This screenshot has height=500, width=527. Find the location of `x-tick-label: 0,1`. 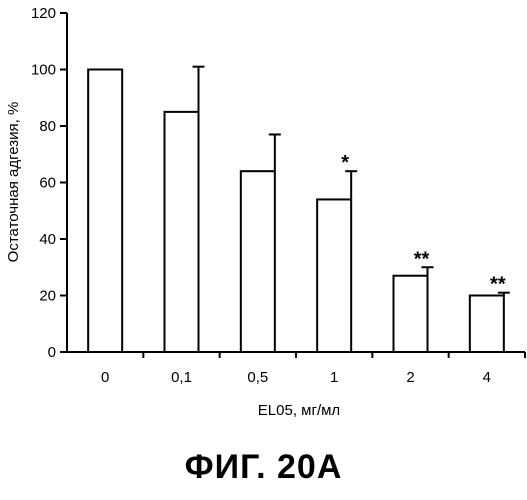

x-tick-label: 0,1 is located at coordinates (181, 377).